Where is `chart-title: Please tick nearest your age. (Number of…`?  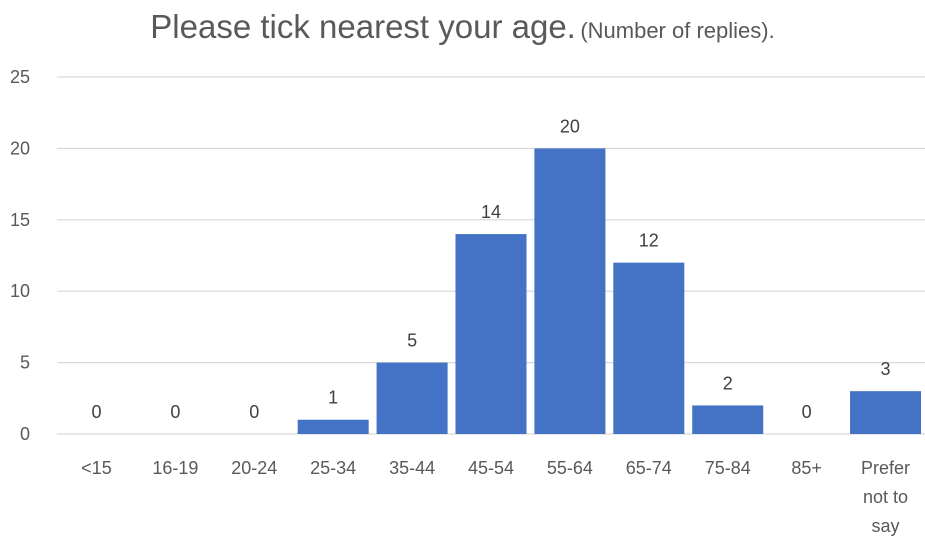
chart-title: Please tick nearest your age. (Number of… is located at coordinates (462, 27).